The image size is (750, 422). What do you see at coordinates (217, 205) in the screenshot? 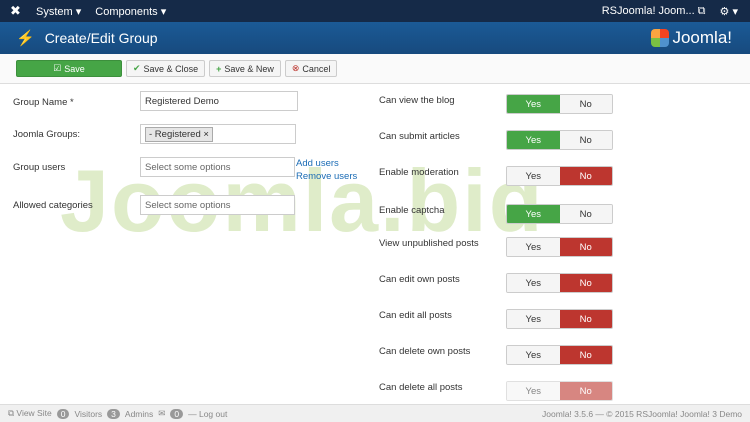
I see `allowed-categories-select: Select some options` at bounding box center [217, 205].